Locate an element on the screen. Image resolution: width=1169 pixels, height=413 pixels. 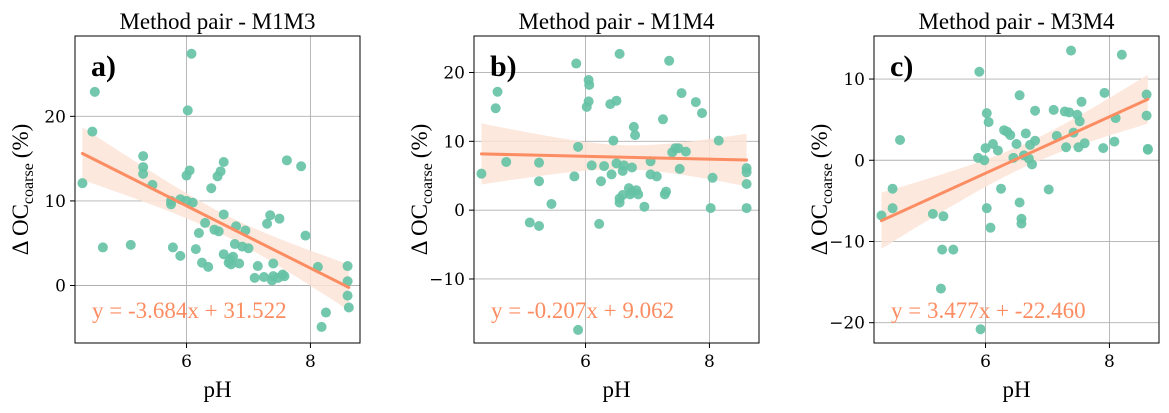
y-axis-label-main: Δ OC is located at coordinates (419, 229).